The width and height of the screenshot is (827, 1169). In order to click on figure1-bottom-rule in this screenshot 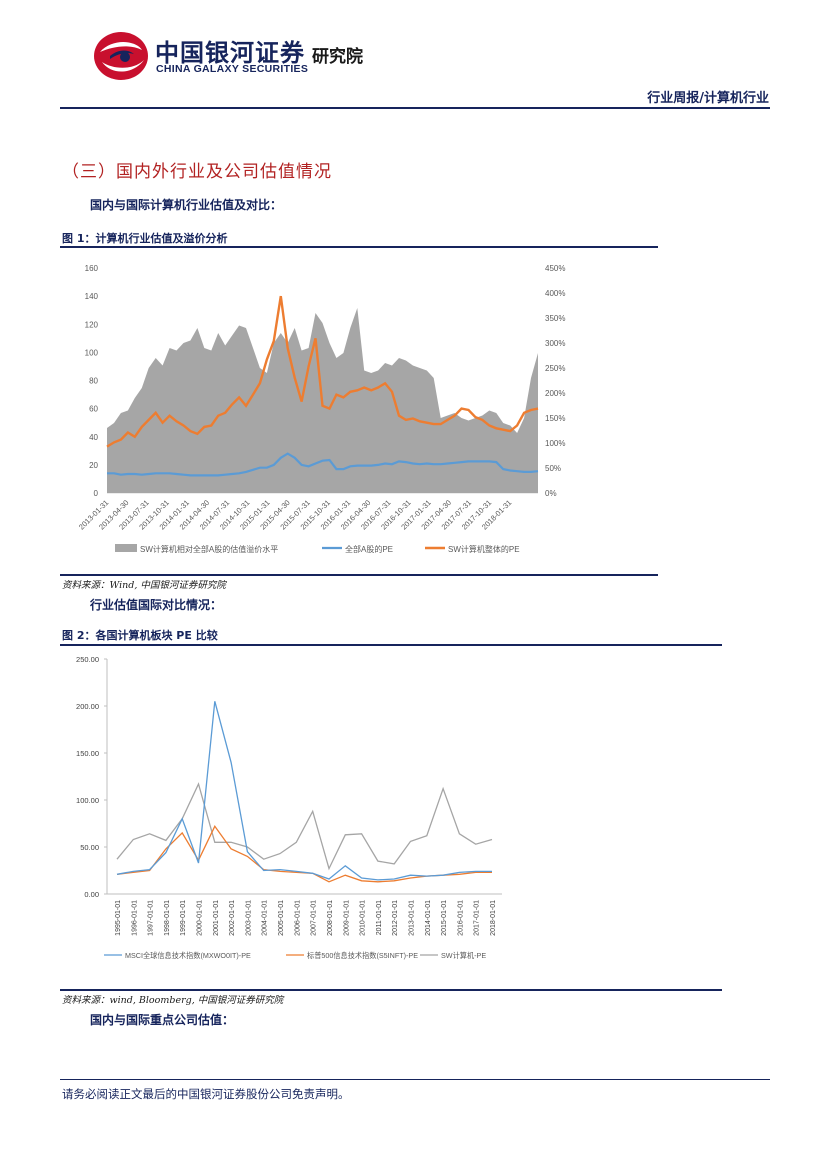, I will do `click(359, 575)`.